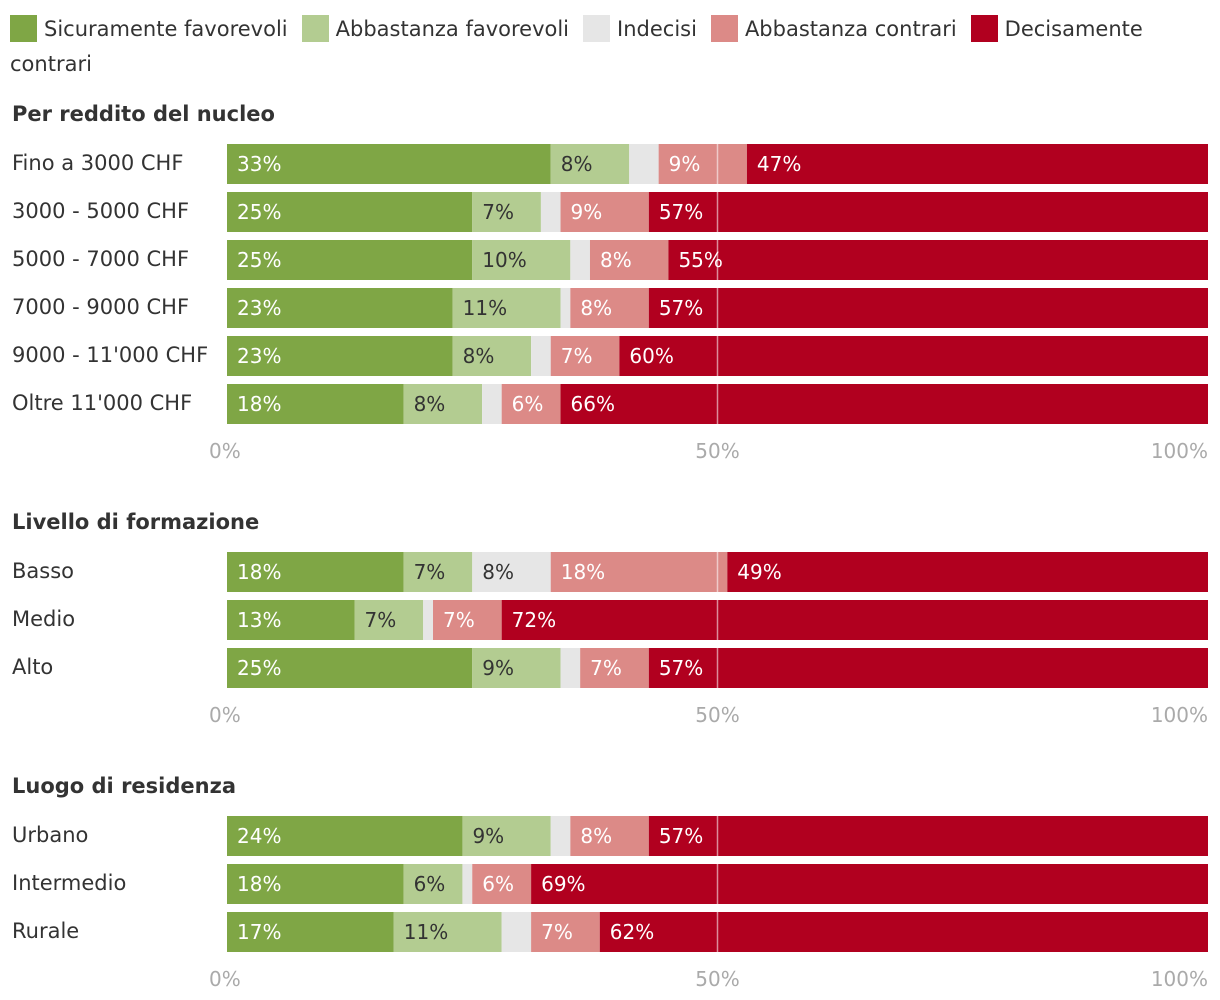  Describe the element at coordinates (850, 29) in the screenshot. I see `legend-label: Abbastanza contrari` at that location.